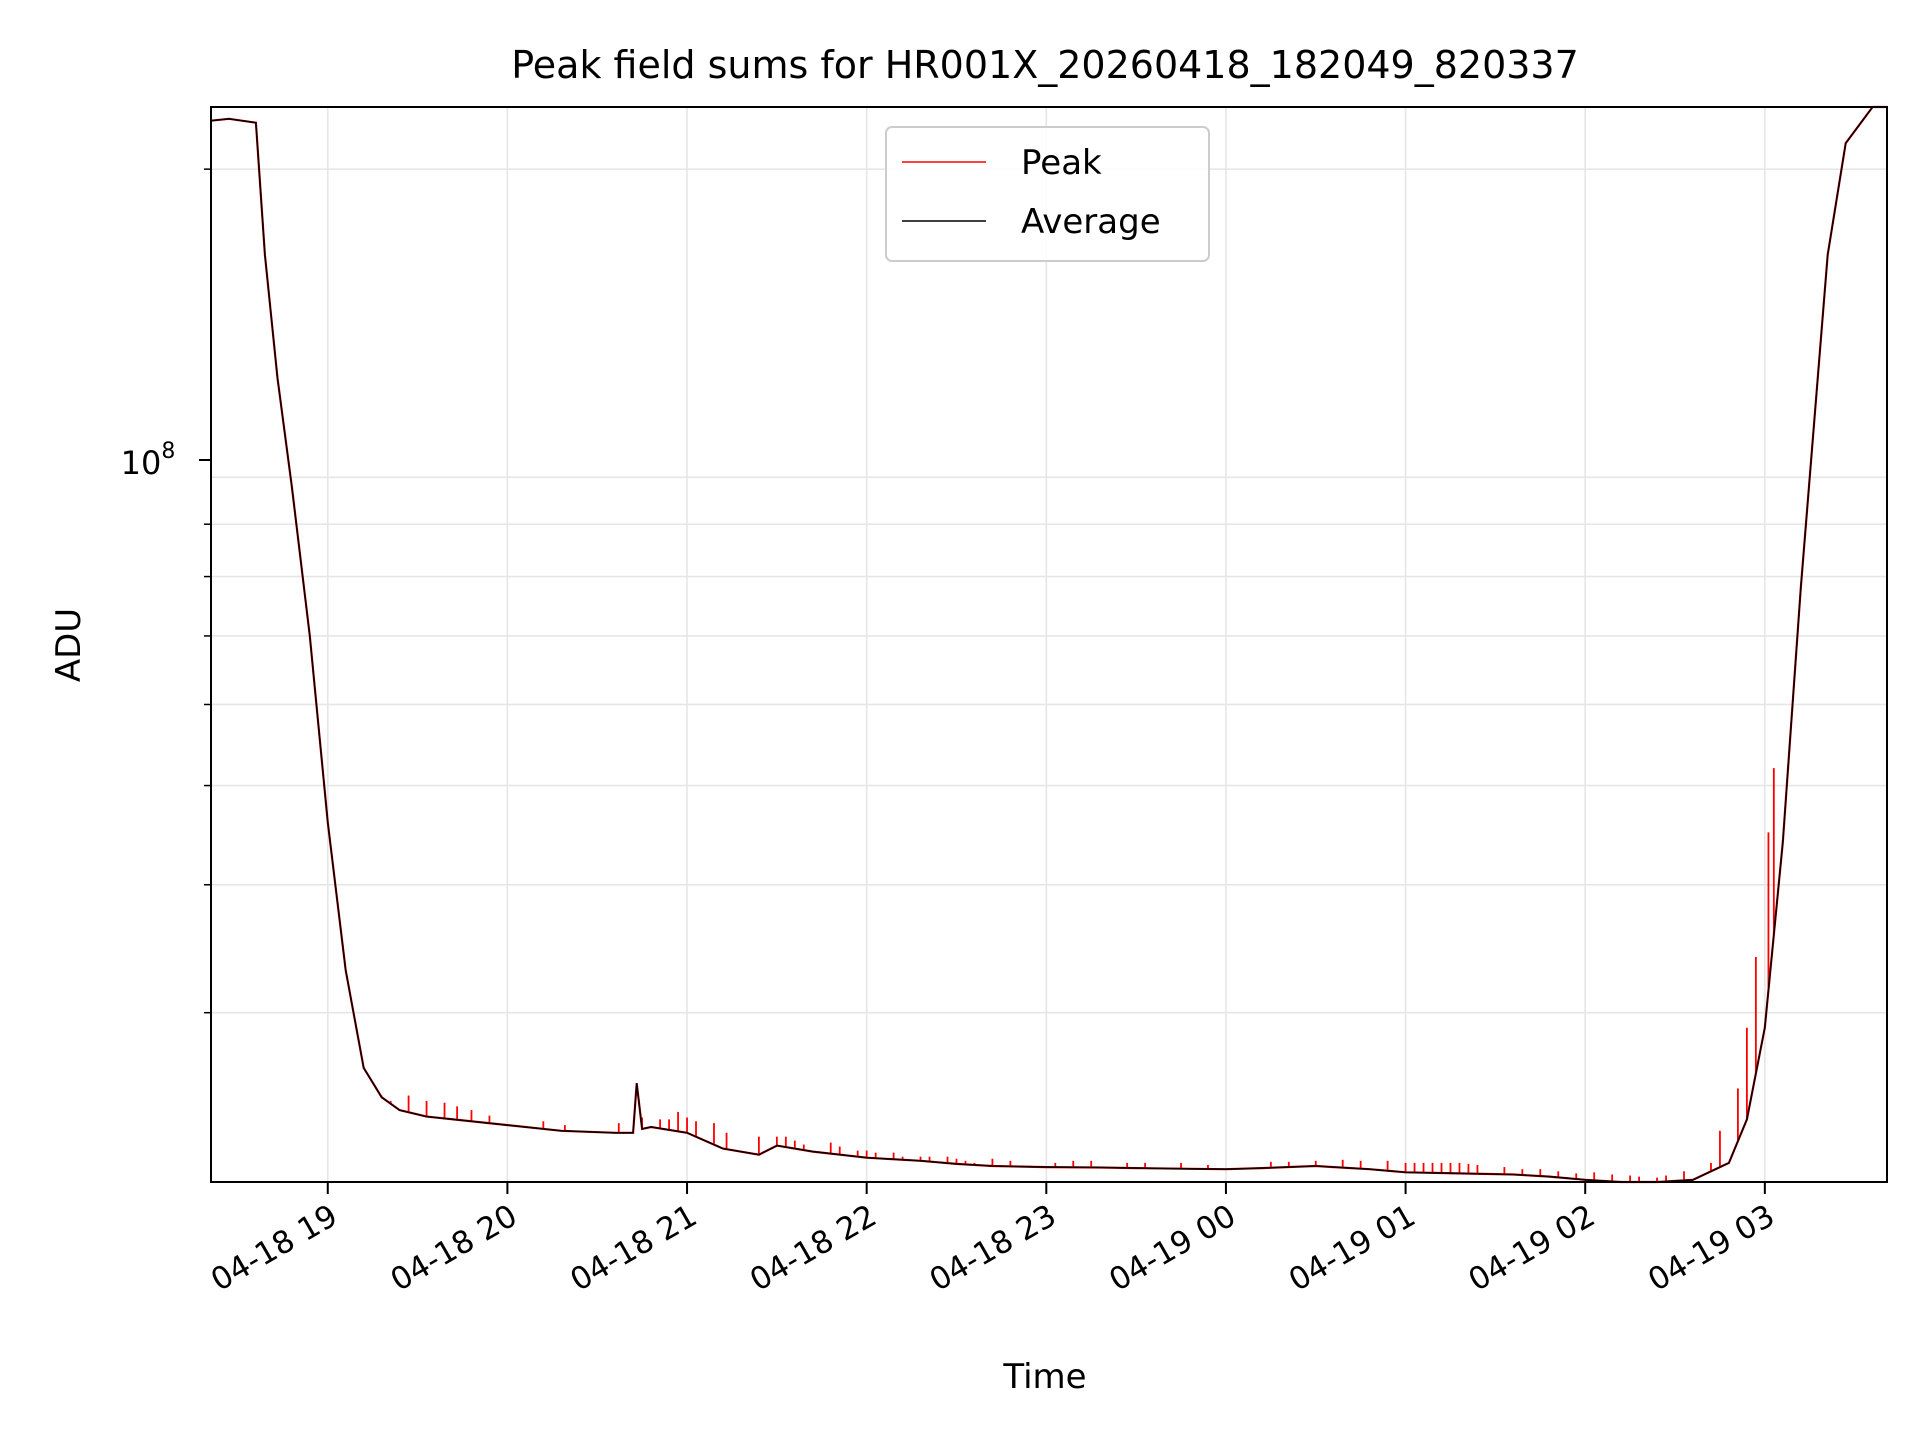  I want to click on y-axis: 108, so click(166, 460).